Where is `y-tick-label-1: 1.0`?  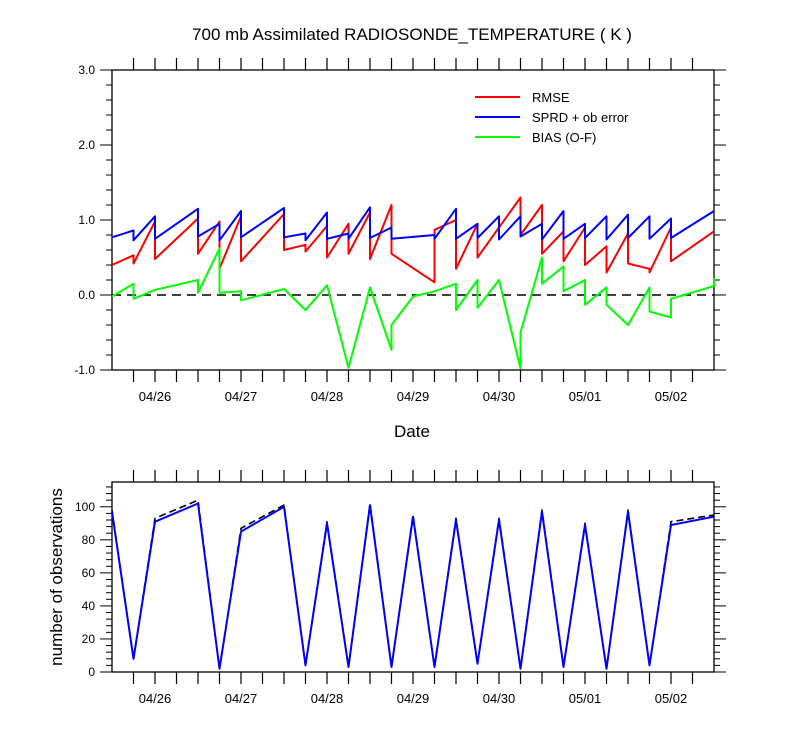 y-tick-label-1: 1.0 is located at coordinates (86, 220).